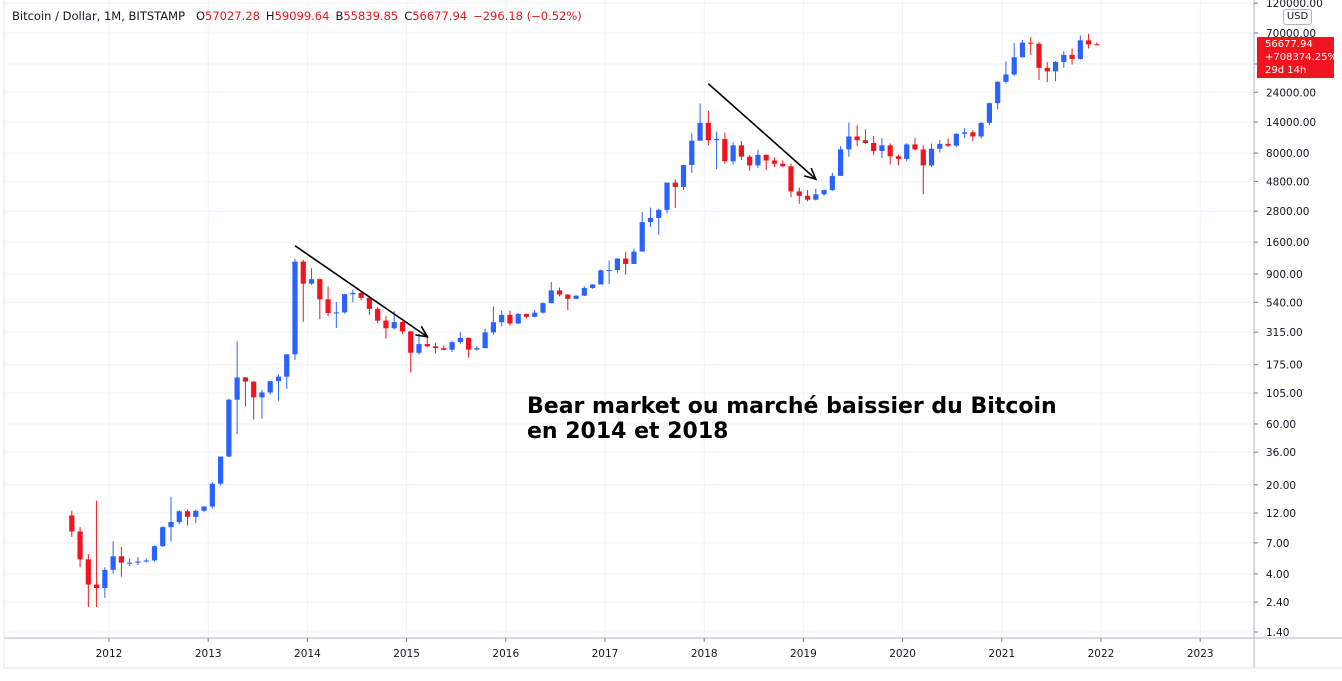 This screenshot has width=1342, height=681. I want to click on y-tick-label: 1600.00, so click(1287, 243).